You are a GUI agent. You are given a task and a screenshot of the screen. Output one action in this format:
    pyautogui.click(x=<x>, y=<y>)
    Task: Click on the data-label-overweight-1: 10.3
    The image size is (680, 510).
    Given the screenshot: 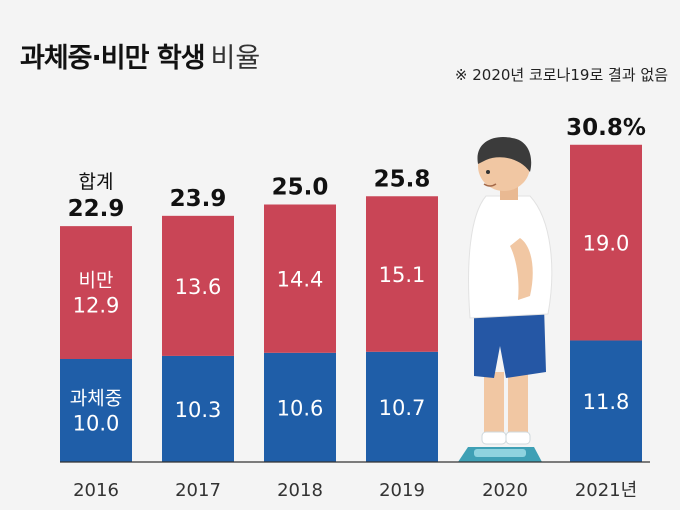 What is the action you would take?
    pyautogui.click(x=198, y=410)
    